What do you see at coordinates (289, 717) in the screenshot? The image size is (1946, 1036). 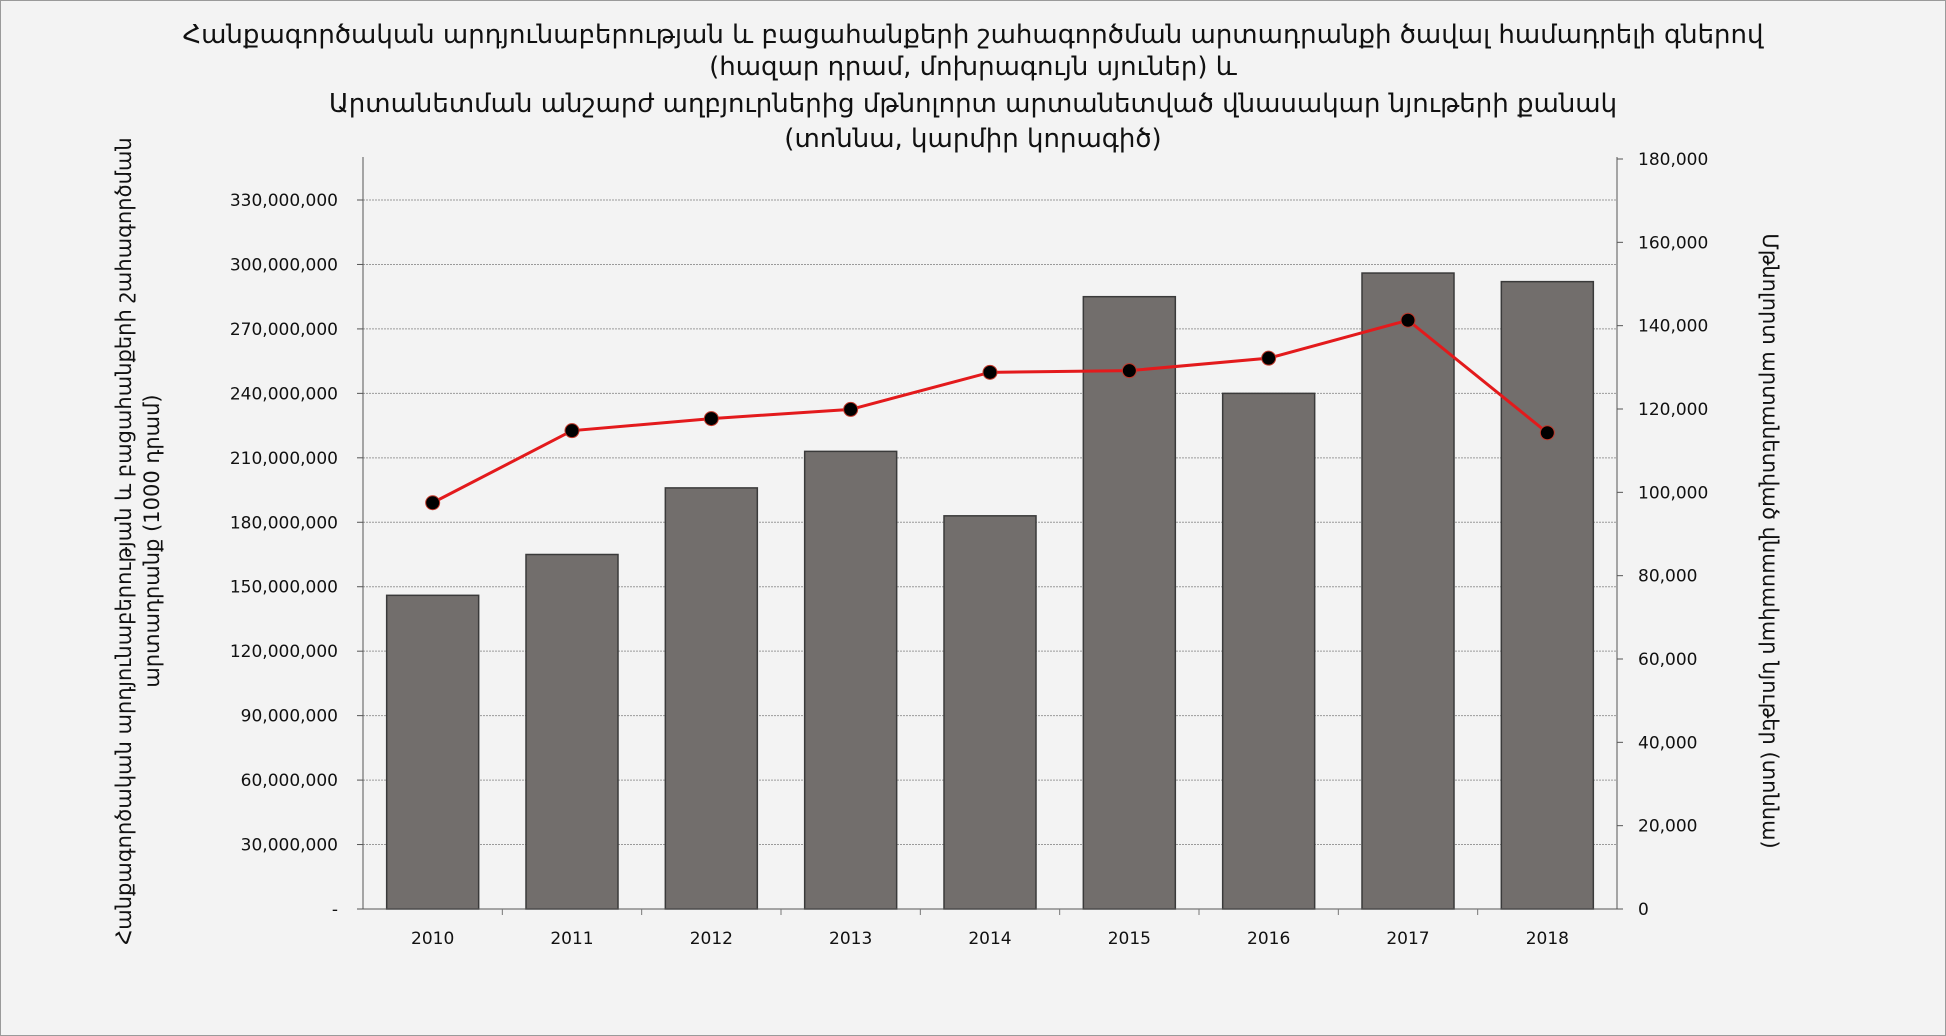 I see `left-axis-tick-label: 90,000,000` at bounding box center [289, 717].